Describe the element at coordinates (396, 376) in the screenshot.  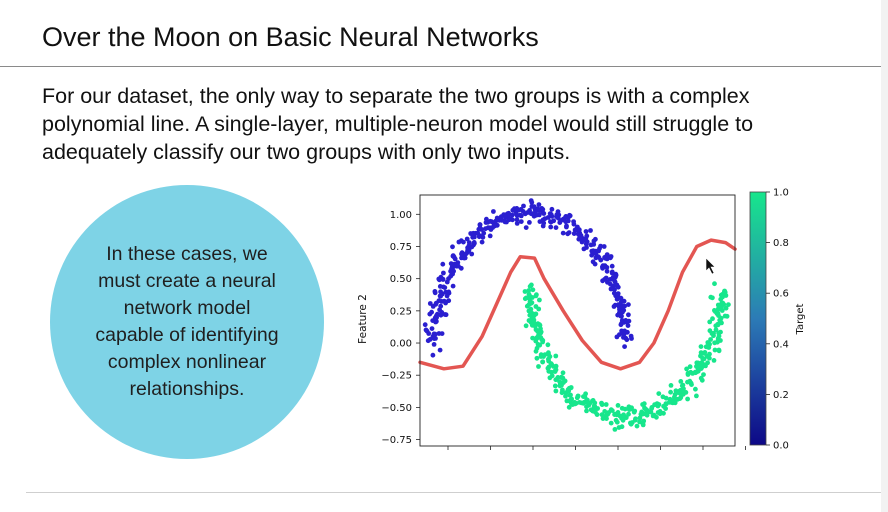
I see `y-tick-label: −0.25` at that location.